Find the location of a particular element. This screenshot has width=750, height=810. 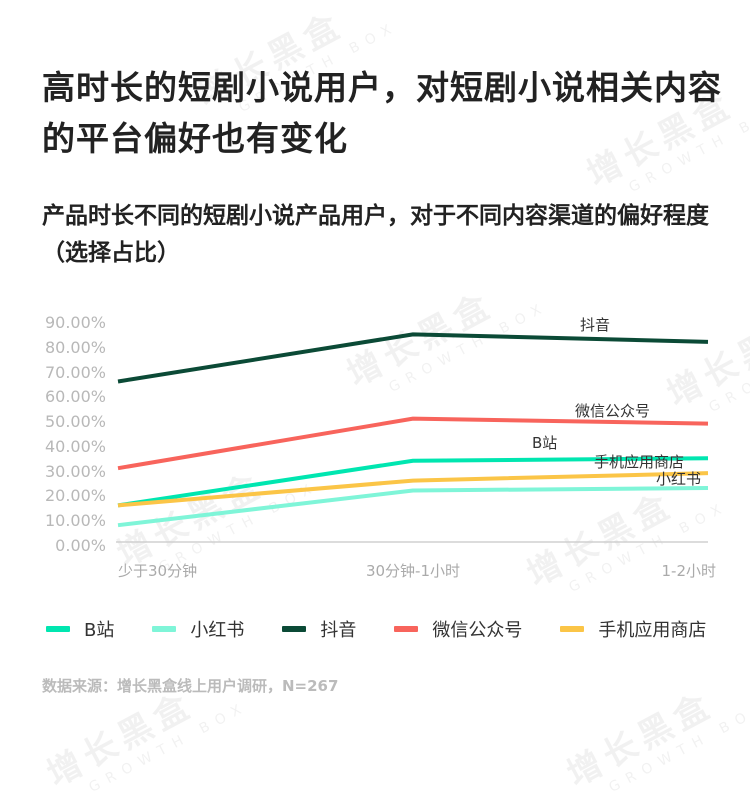

y-tick-label: 10.00% is located at coordinates (75, 521).